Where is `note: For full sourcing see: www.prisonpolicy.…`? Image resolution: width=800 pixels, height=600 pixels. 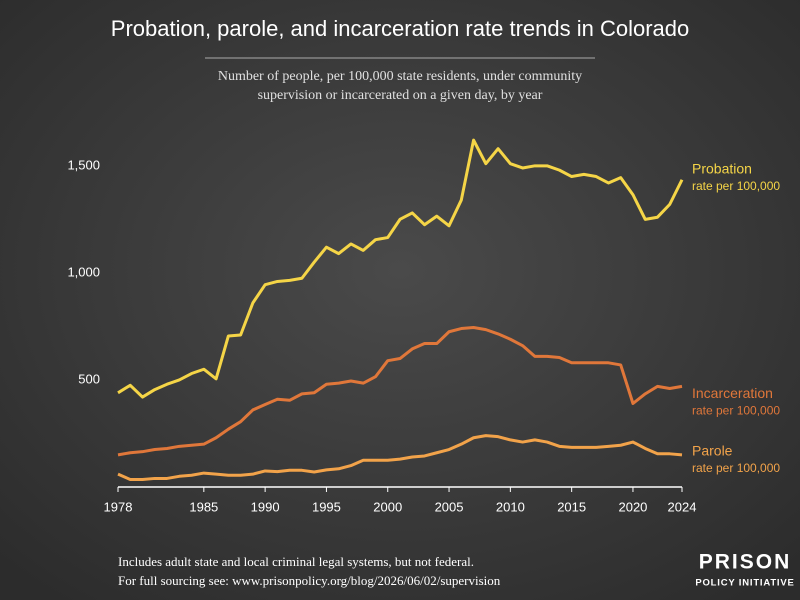
note: For full sourcing see: www.prisonpolicy.… is located at coordinates (309, 580).